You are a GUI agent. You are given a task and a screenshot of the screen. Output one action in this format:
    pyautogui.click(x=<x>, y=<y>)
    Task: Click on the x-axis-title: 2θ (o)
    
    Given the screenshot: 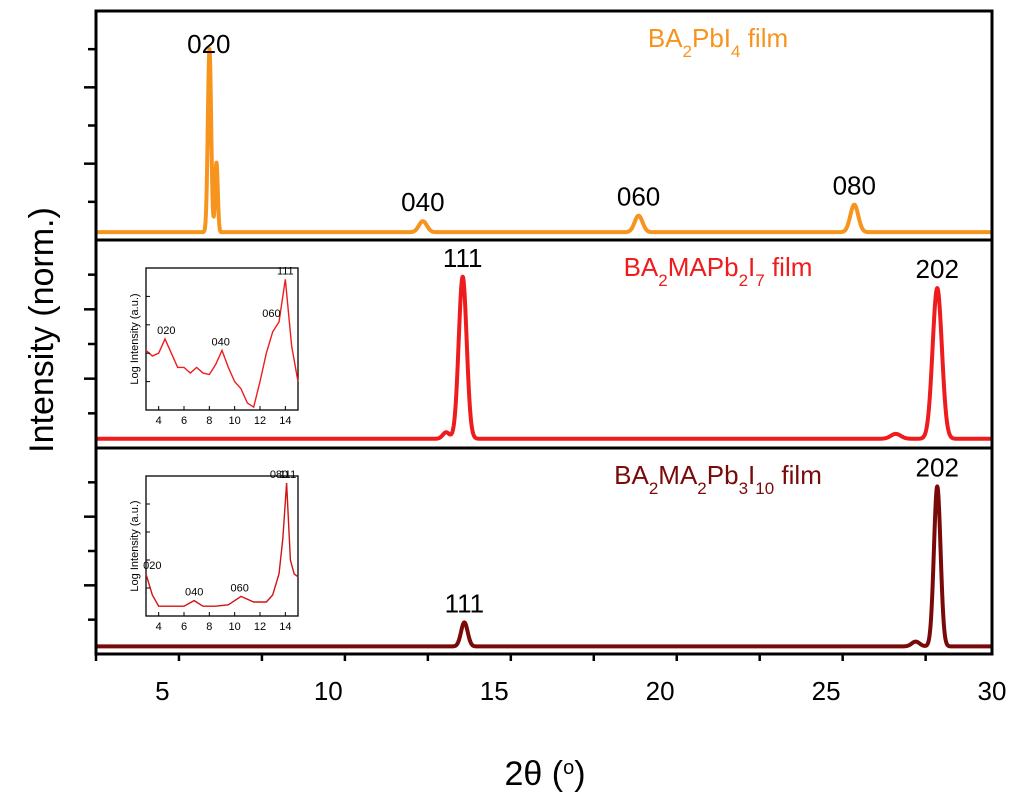 What is the action you would take?
    pyautogui.click(x=544, y=774)
    